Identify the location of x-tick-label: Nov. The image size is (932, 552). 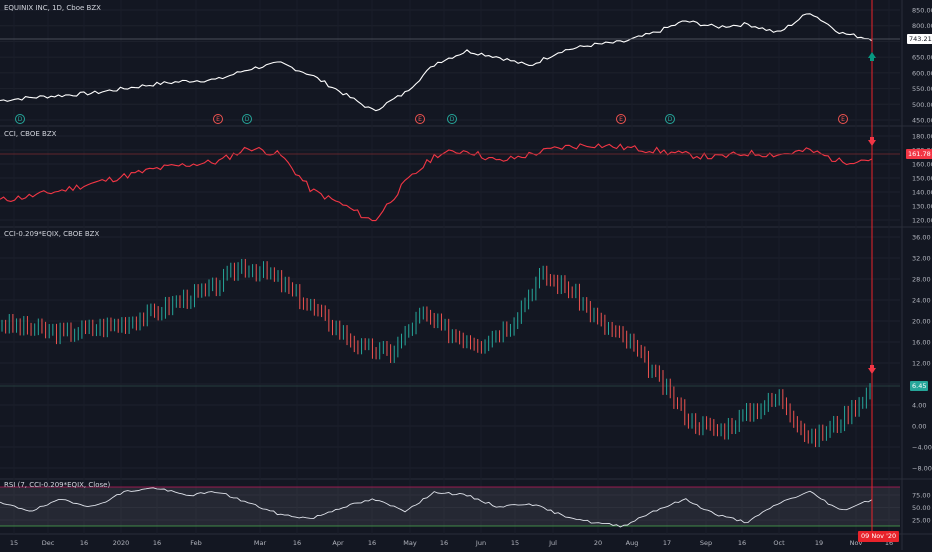
(856, 543).